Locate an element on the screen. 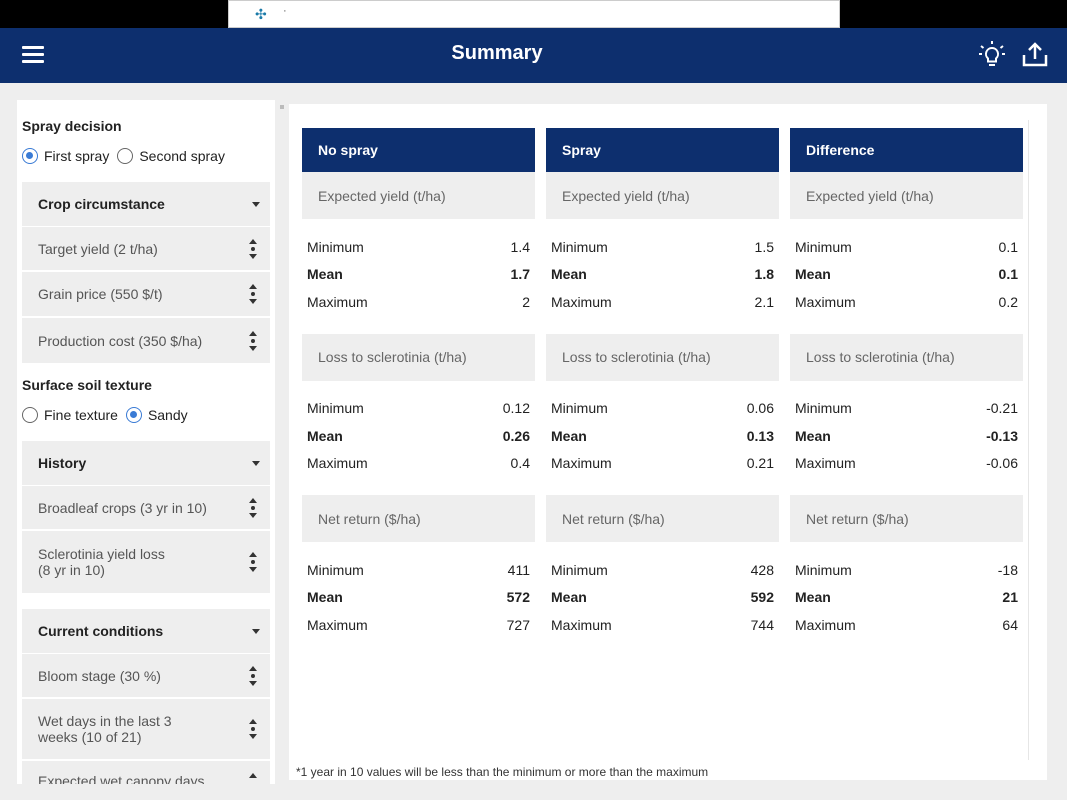 Image resolution: width=1067 pixels, height=800 pixels. metric-values: Minimum 1.5 Mean 1.8 Maximum 2.1 is located at coordinates (662, 276).